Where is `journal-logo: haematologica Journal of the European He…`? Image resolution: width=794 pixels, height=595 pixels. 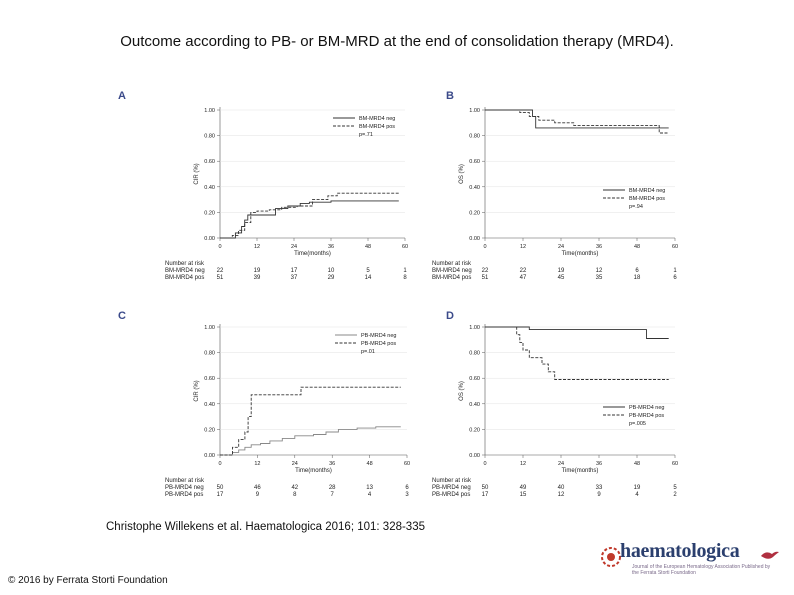 journal-logo: haematologica Journal of the European He… is located at coordinates (695, 560).